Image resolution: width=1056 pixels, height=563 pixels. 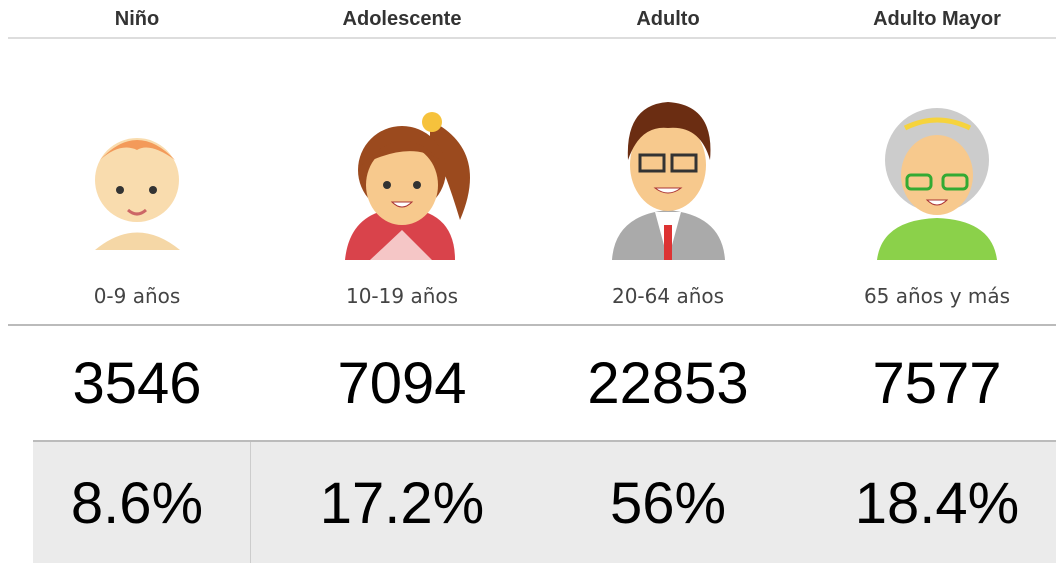 I want to click on count-value: 7094, so click(x=402, y=383).